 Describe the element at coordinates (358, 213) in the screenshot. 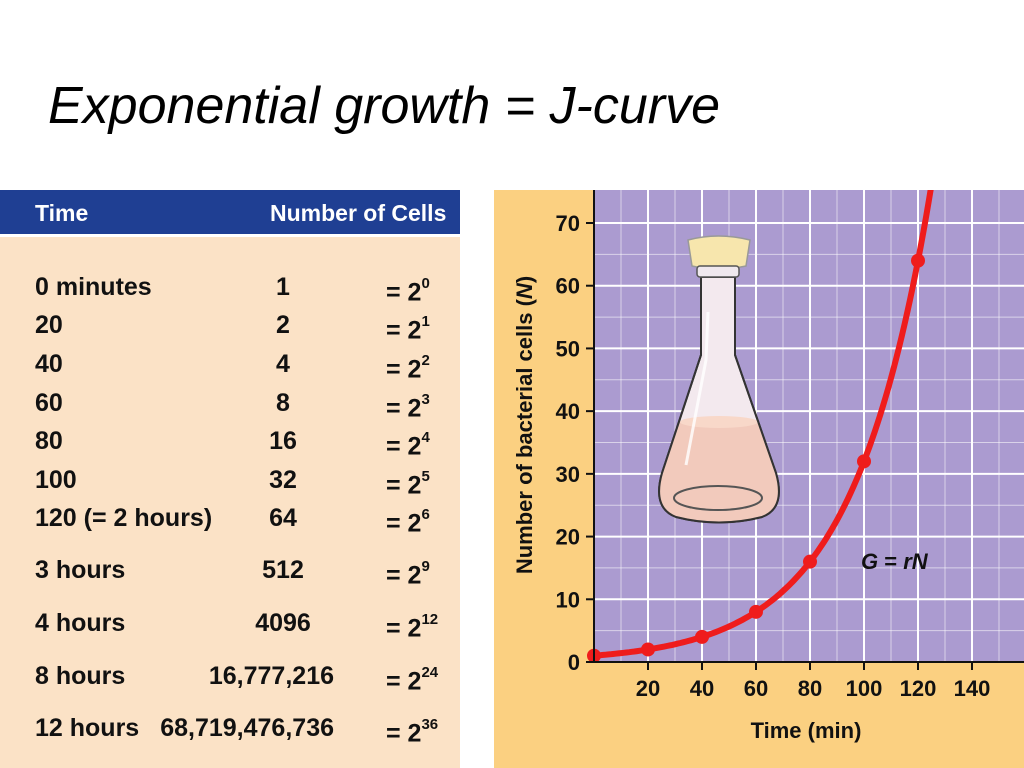

I see `header-number-of-cells: Number of Cells` at that location.